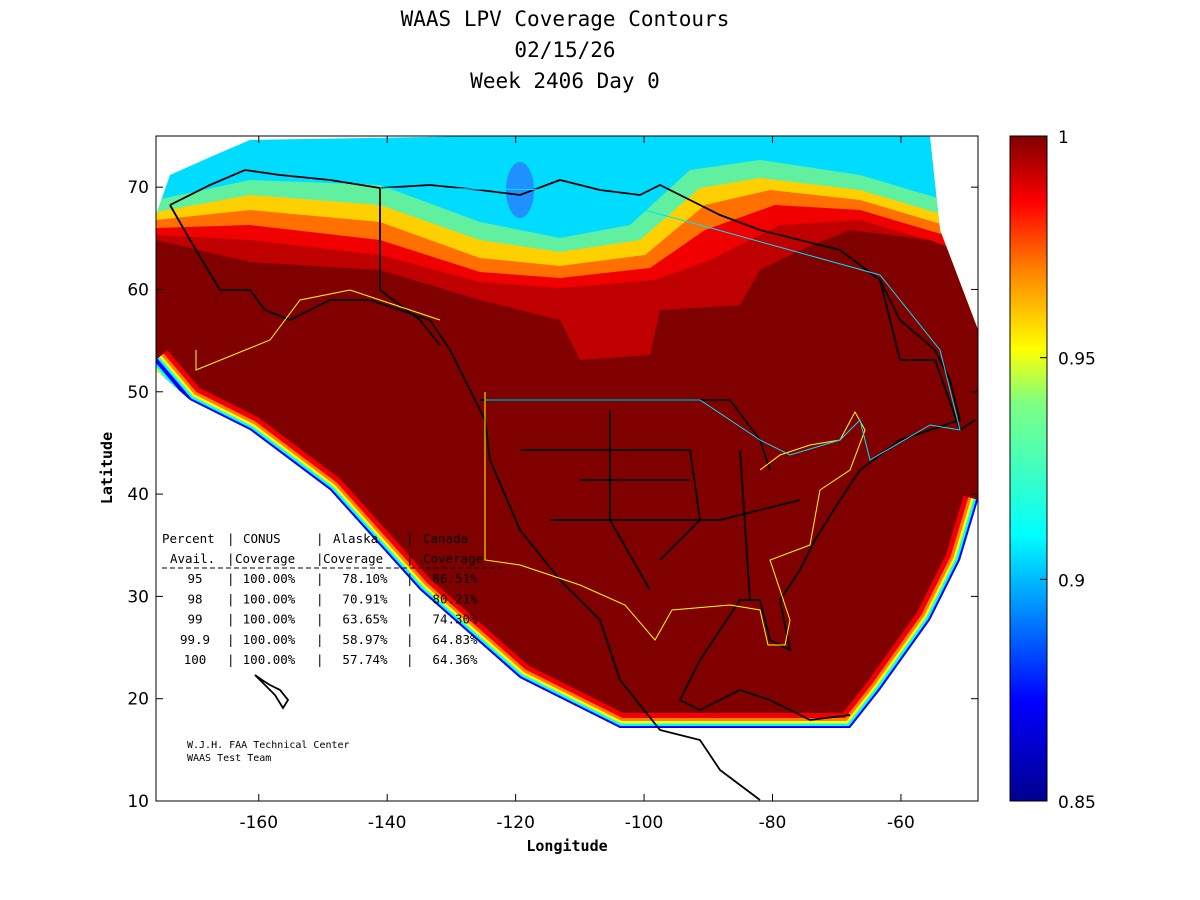 This screenshot has height=900, width=1200. What do you see at coordinates (331, 659) in the screenshot?
I see `table-row: 100 | 100.00% | 57.74% | 64.36%` at bounding box center [331, 659].